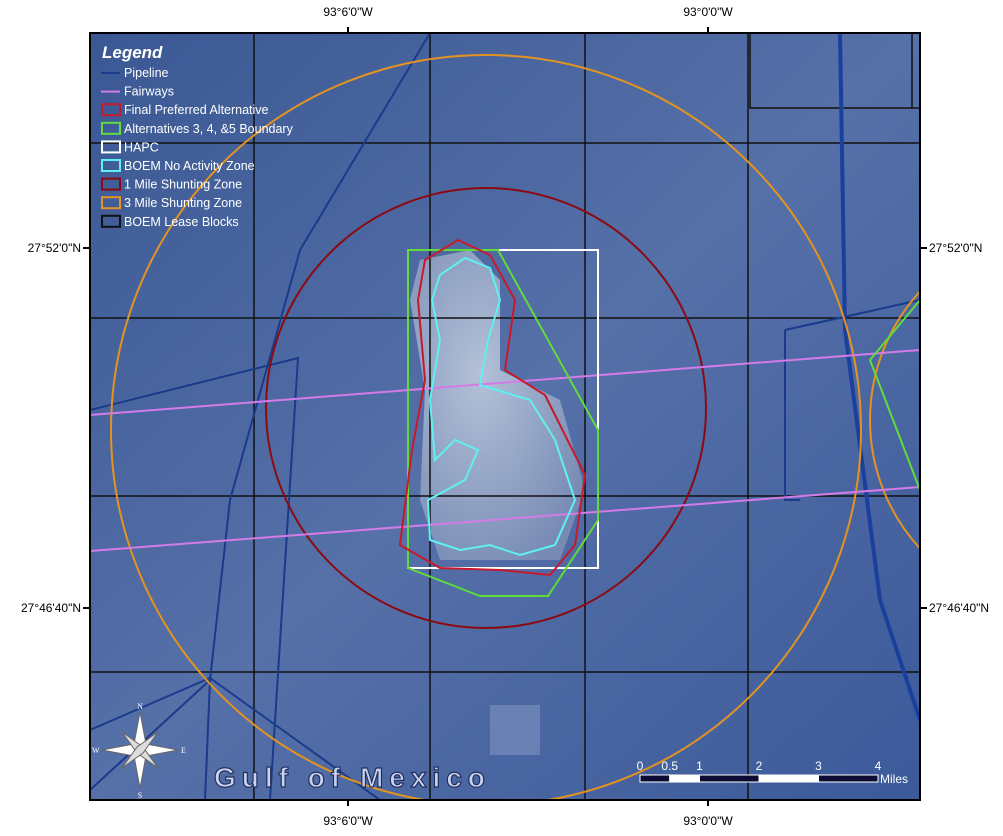 The height and width of the screenshot is (836, 1003). Describe the element at coordinates (515, 730) in the screenshot. I see `feature` at that location.